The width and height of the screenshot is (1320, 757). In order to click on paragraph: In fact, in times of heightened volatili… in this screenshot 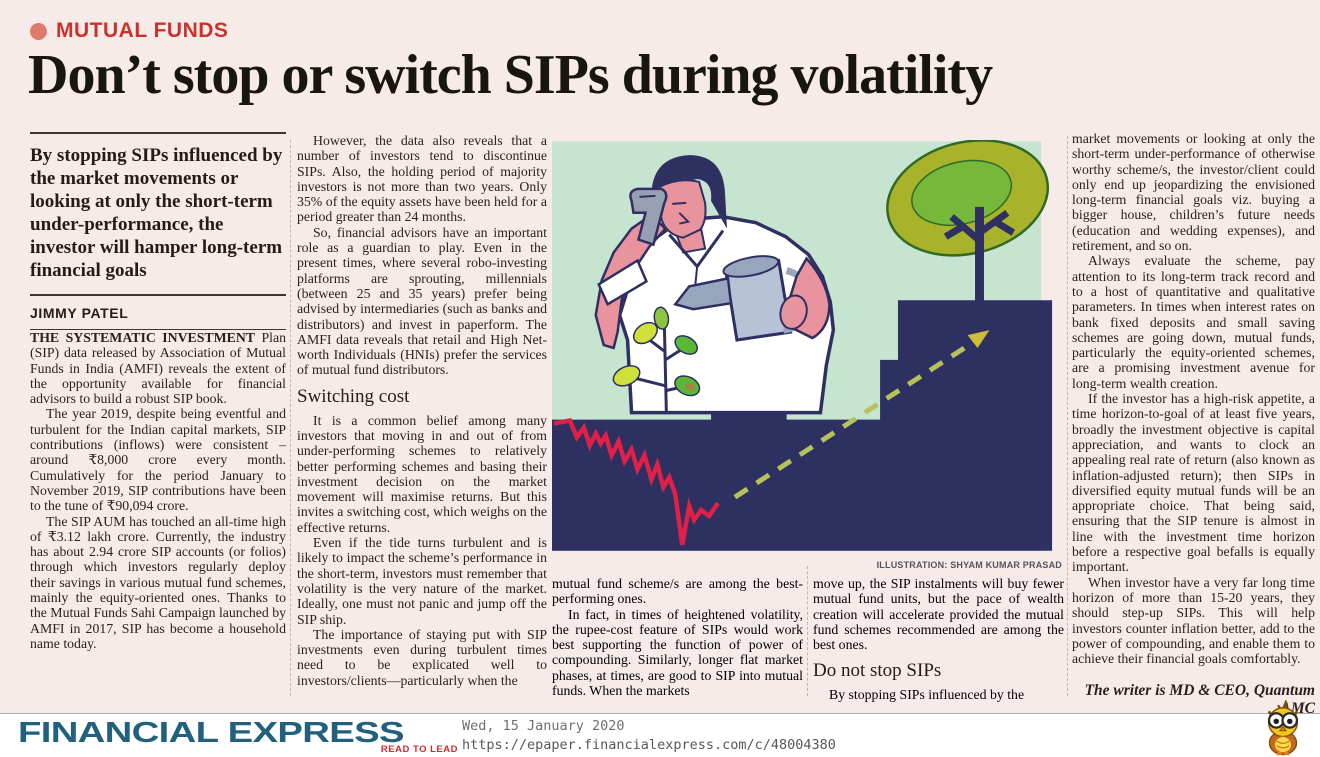, I will do `click(677, 652)`.